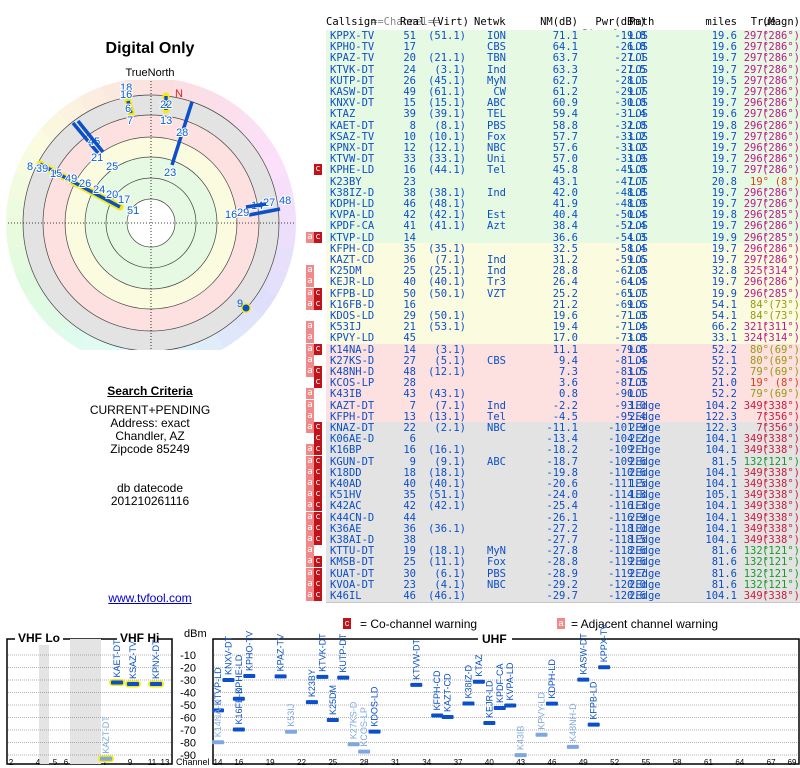 This screenshot has width=800, height=768. Describe the element at coordinates (630, 248) in the screenshot. I see `cell-pwr: -58.4` at that location.